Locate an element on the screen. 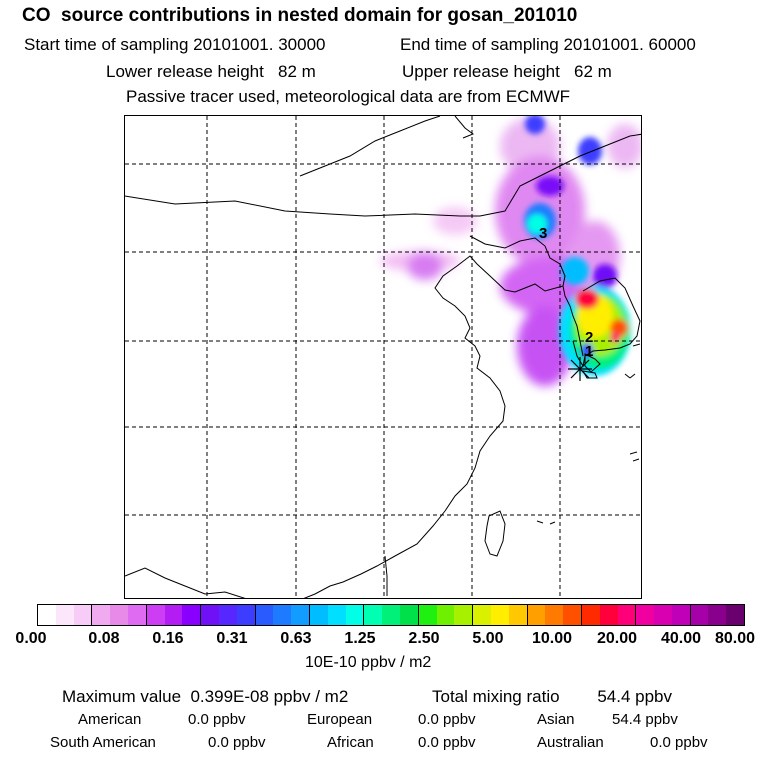 The height and width of the screenshot is (768, 768). american-value: 0.0 ppbv is located at coordinates (217, 719).